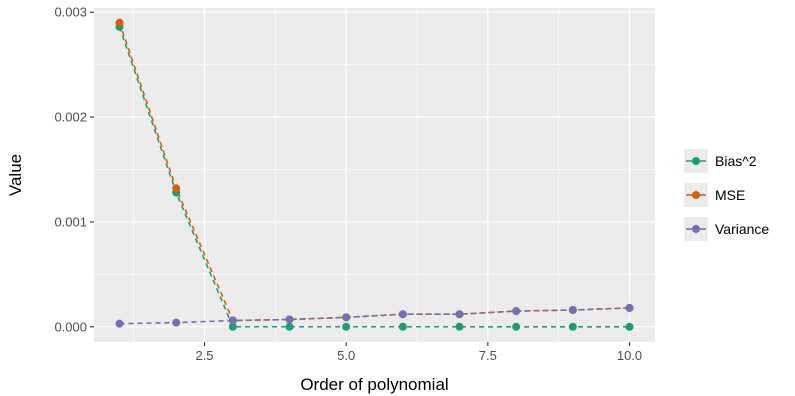 The height and width of the screenshot is (396, 795). Describe the element at coordinates (204, 355) in the screenshot. I see `x-tick-label: 2.5` at that location.